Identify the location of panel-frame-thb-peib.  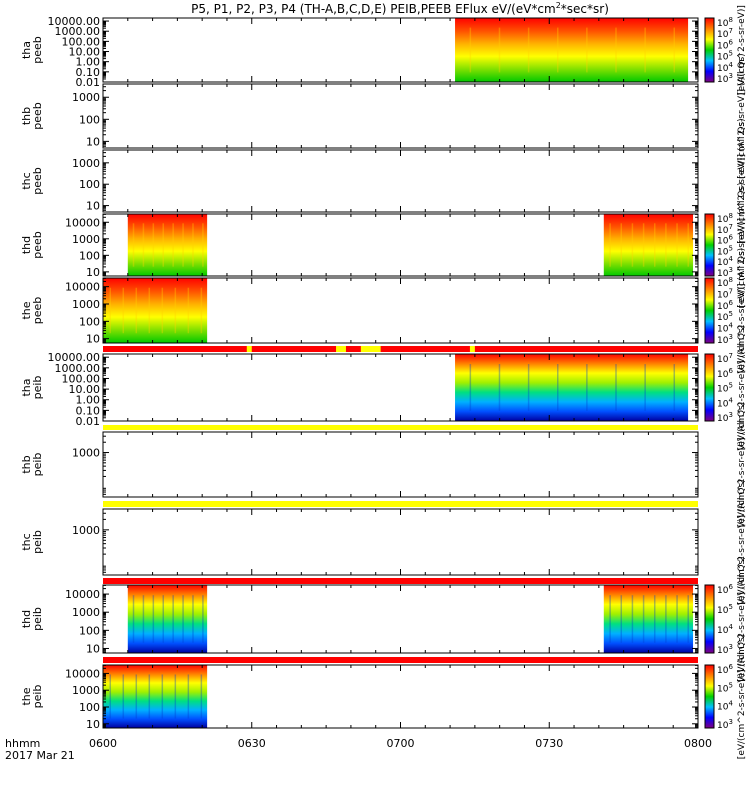
(400, 464).